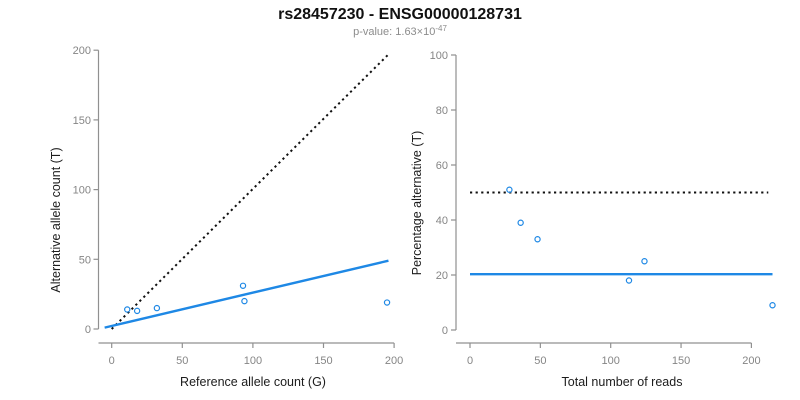 The image size is (800, 400). What do you see at coordinates (442, 166) in the screenshot?
I see `y-tick-label: 60` at bounding box center [442, 166].